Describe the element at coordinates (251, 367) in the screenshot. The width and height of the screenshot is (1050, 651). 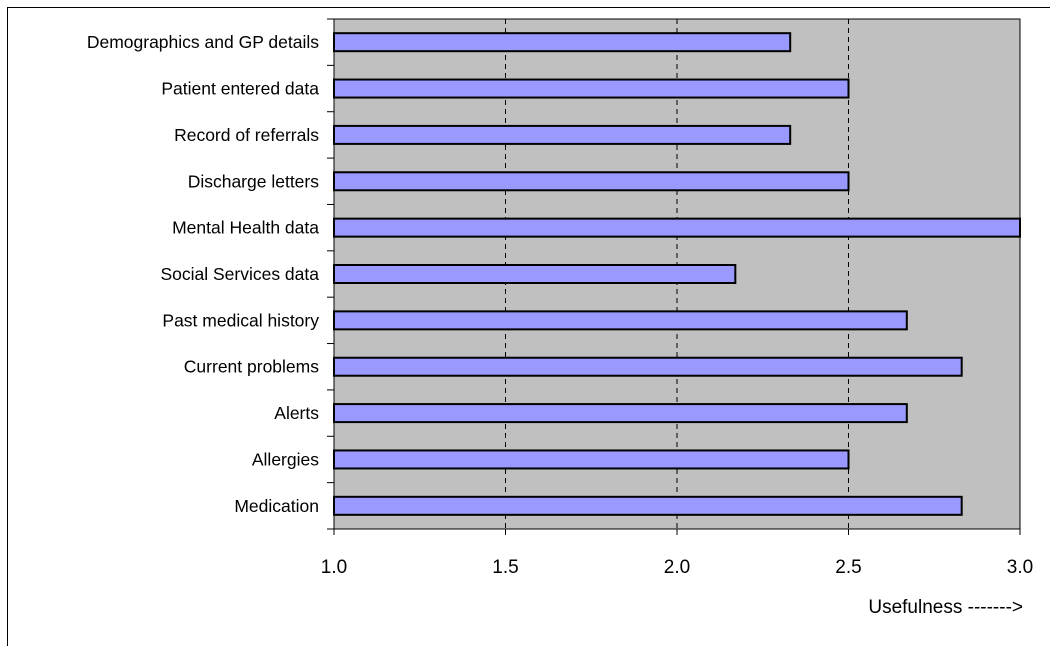
I see `category-label: Current problems` at that location.